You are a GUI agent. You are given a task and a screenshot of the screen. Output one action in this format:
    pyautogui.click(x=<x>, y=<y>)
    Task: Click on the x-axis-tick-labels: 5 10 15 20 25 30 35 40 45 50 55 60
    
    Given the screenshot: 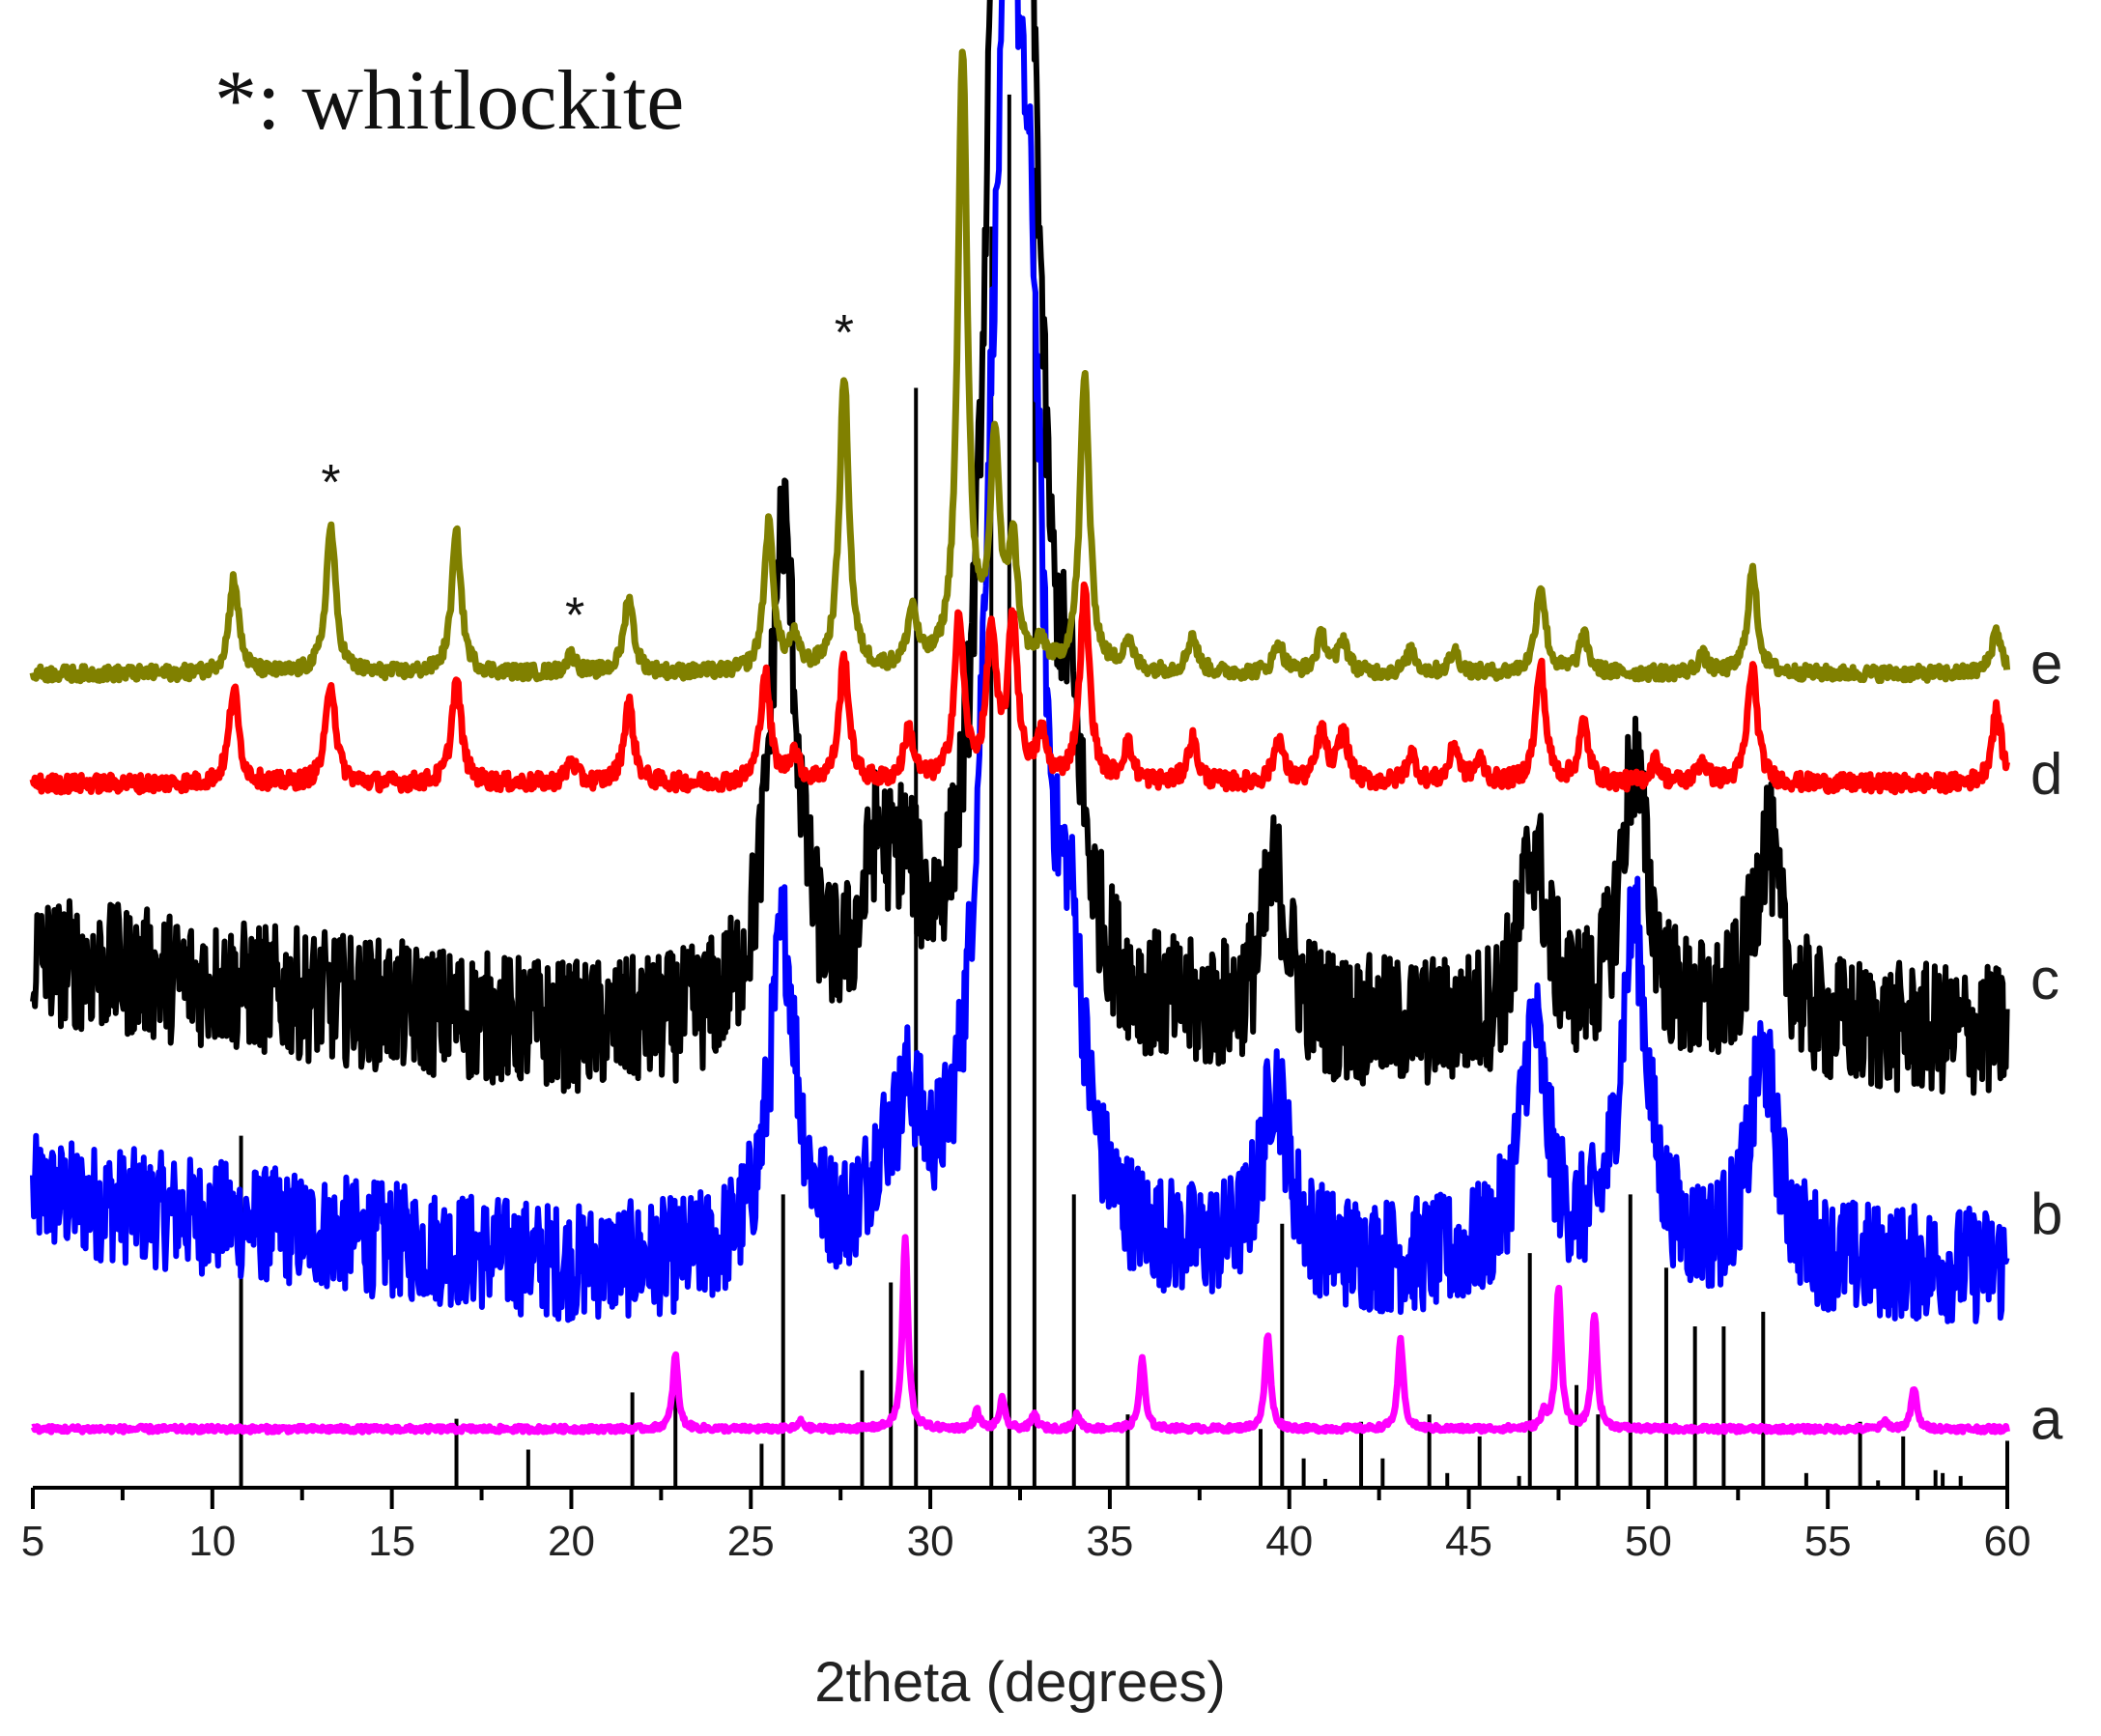 What is the action you would take?
    pyautogui.click(x=1026, y=1541)
    